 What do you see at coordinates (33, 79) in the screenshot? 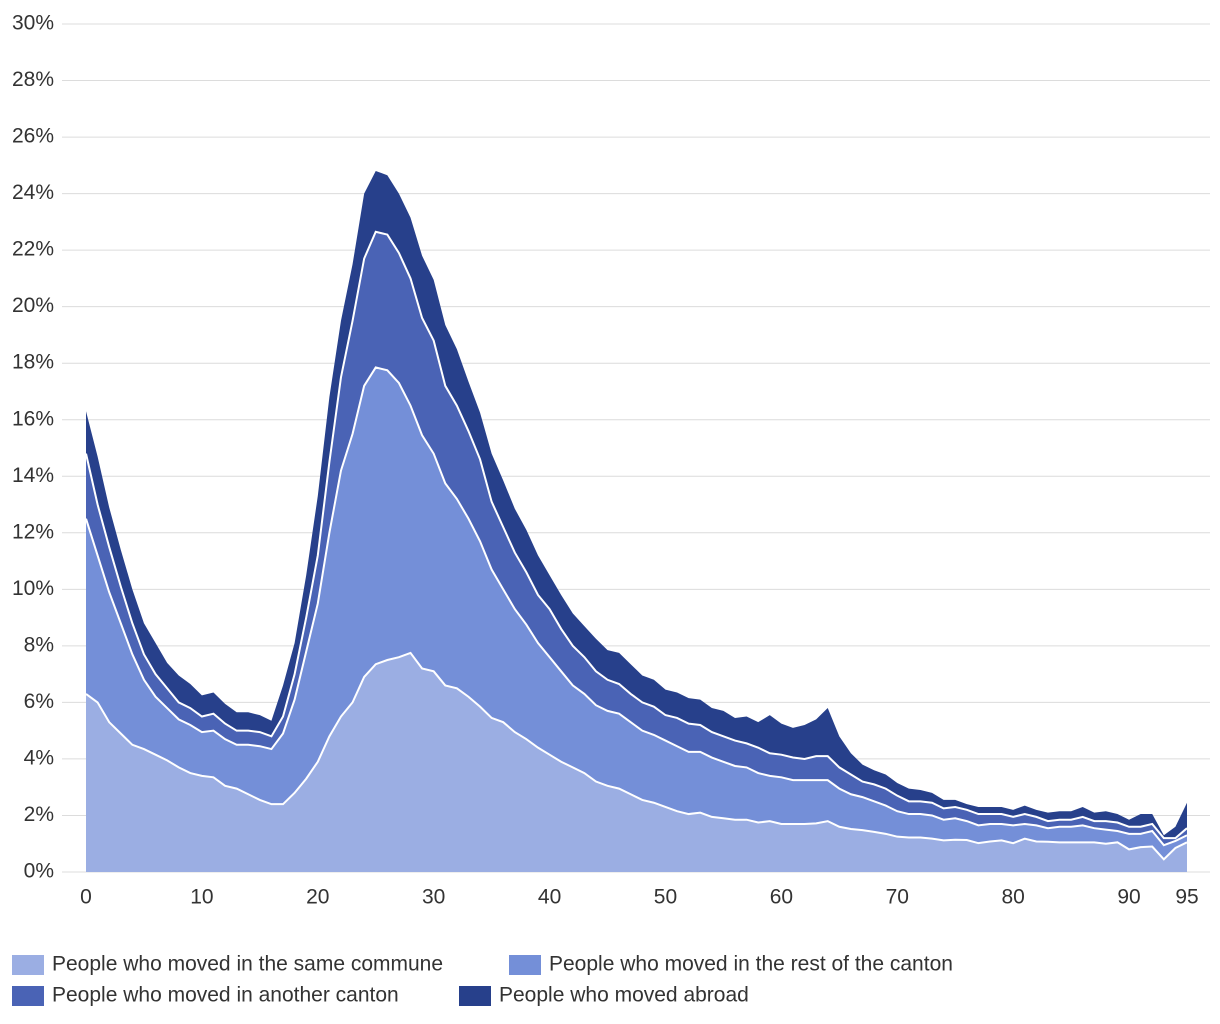
I see `y-tick-label: 28%` at bounding box center [33, 79].